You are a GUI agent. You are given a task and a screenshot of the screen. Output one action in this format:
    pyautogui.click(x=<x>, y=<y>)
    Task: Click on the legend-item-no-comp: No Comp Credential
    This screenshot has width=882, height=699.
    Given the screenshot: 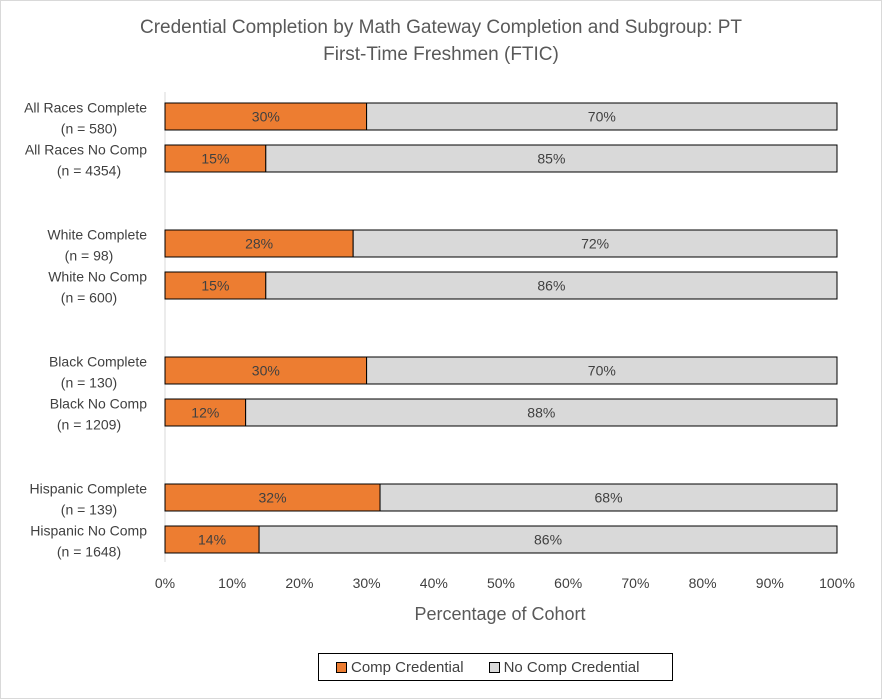 What is the action you would take?
    pyautogui.click(x=564, y=667)
    